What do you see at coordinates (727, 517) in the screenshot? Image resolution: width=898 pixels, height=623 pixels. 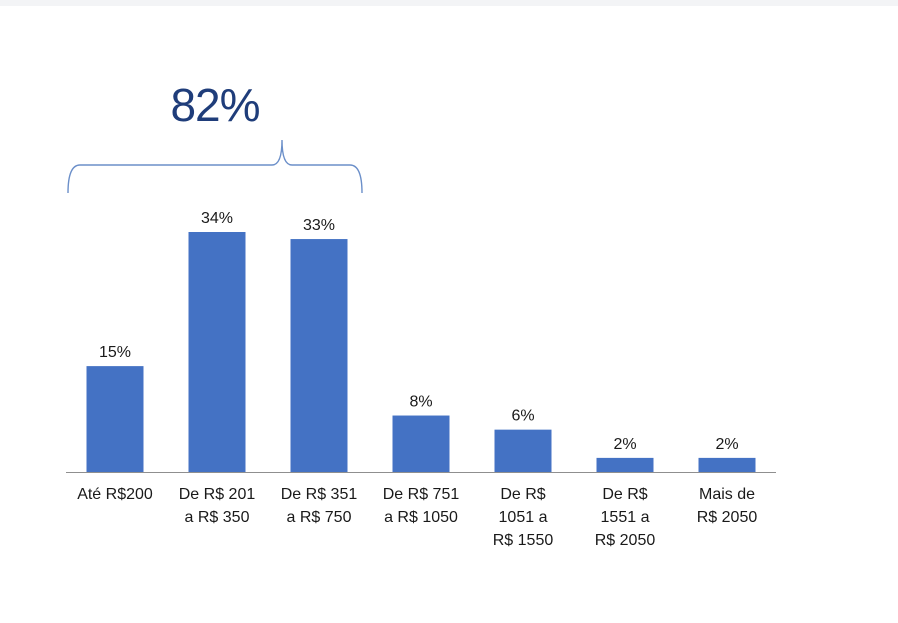 I see `tick-label-6-line-1: R$ 2050` at bounding box center [727, 517].